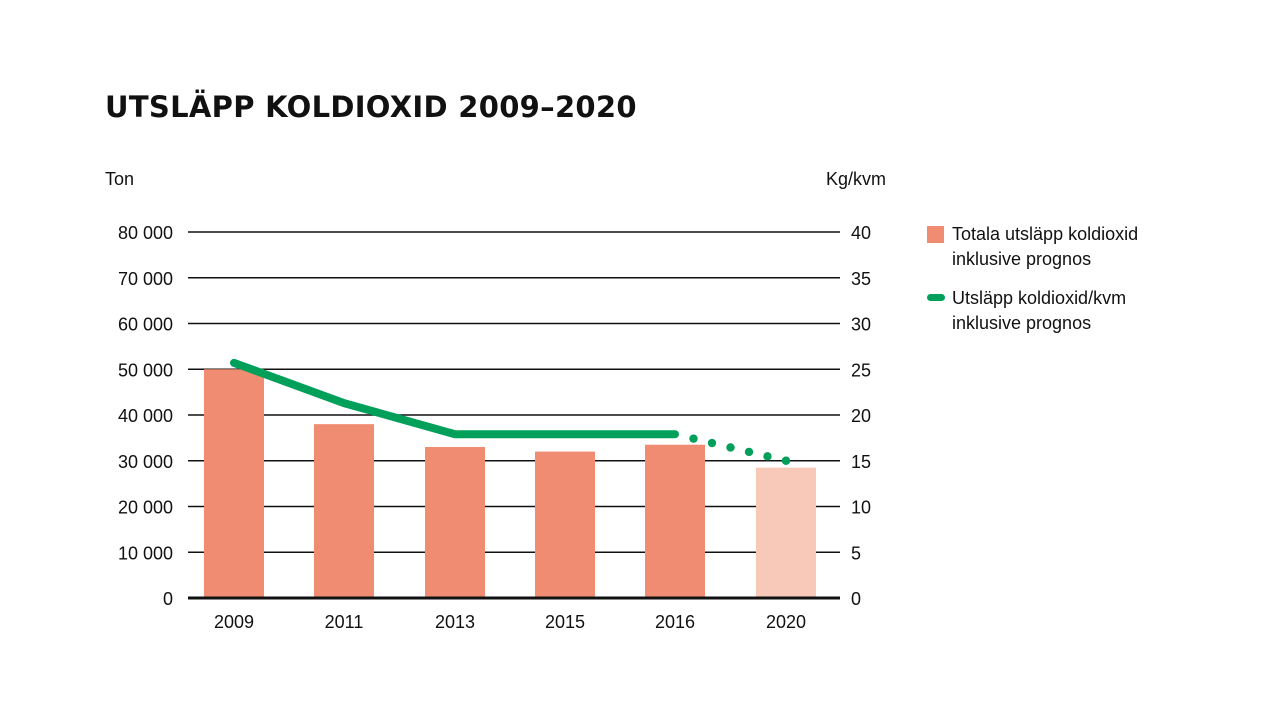 The width and height of the screenshot is (1267, 726). I want to click on y-left-tick-label: 20 000, so click(145, 508).